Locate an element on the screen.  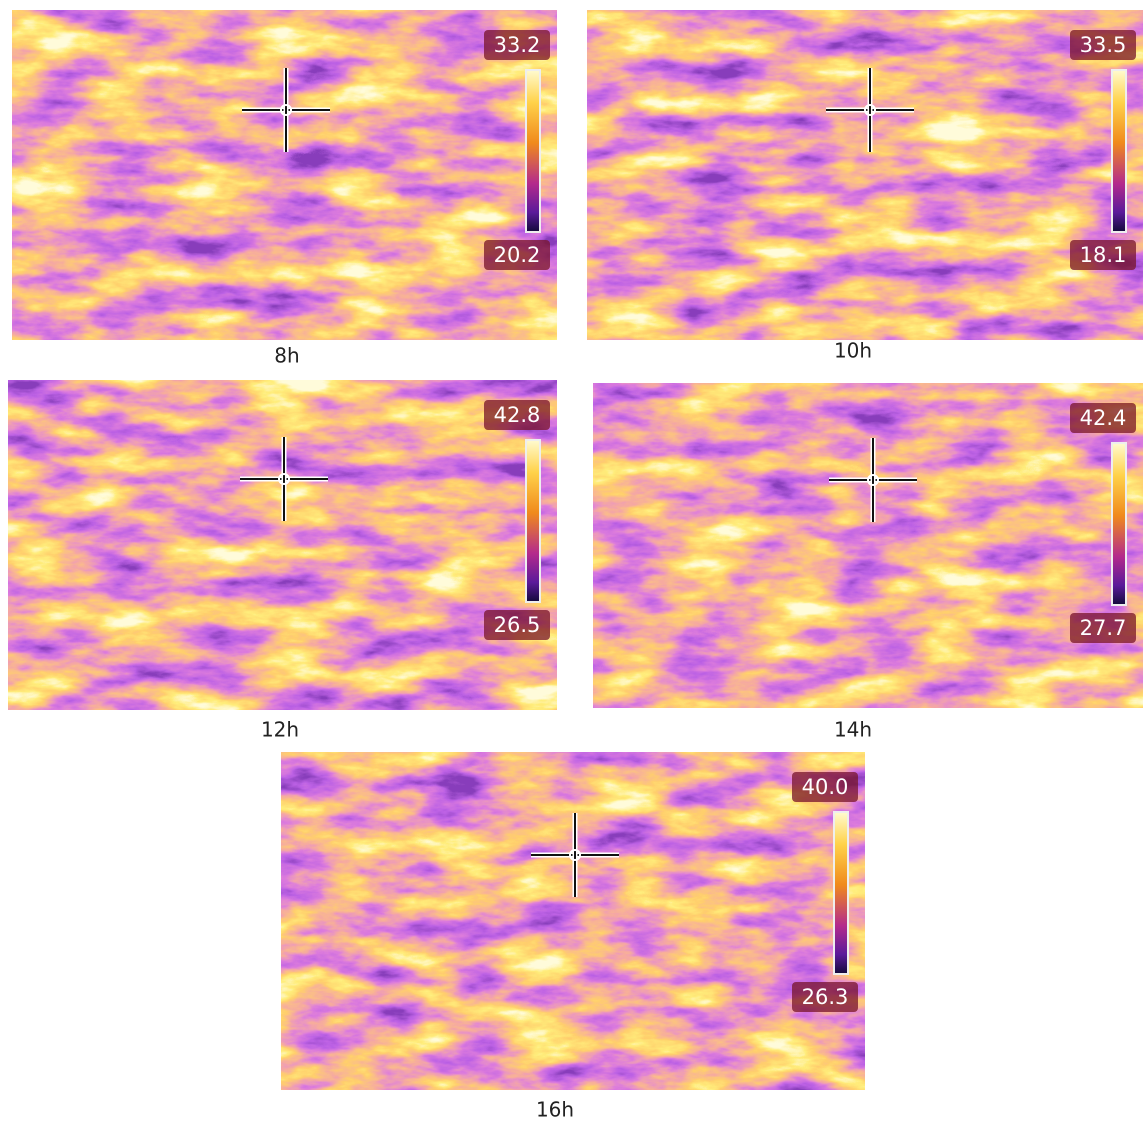
min-value: 27.7 is located at coordinates (1103, 628).